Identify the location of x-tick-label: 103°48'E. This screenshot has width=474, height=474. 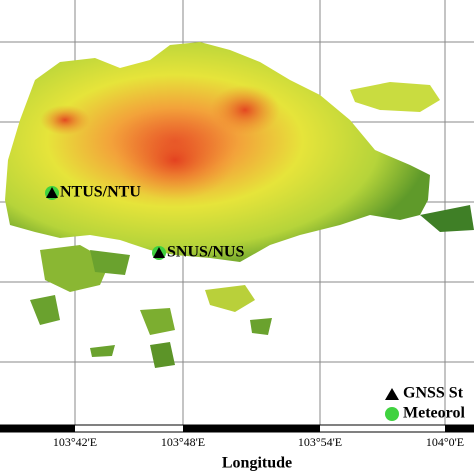
(183, 442).